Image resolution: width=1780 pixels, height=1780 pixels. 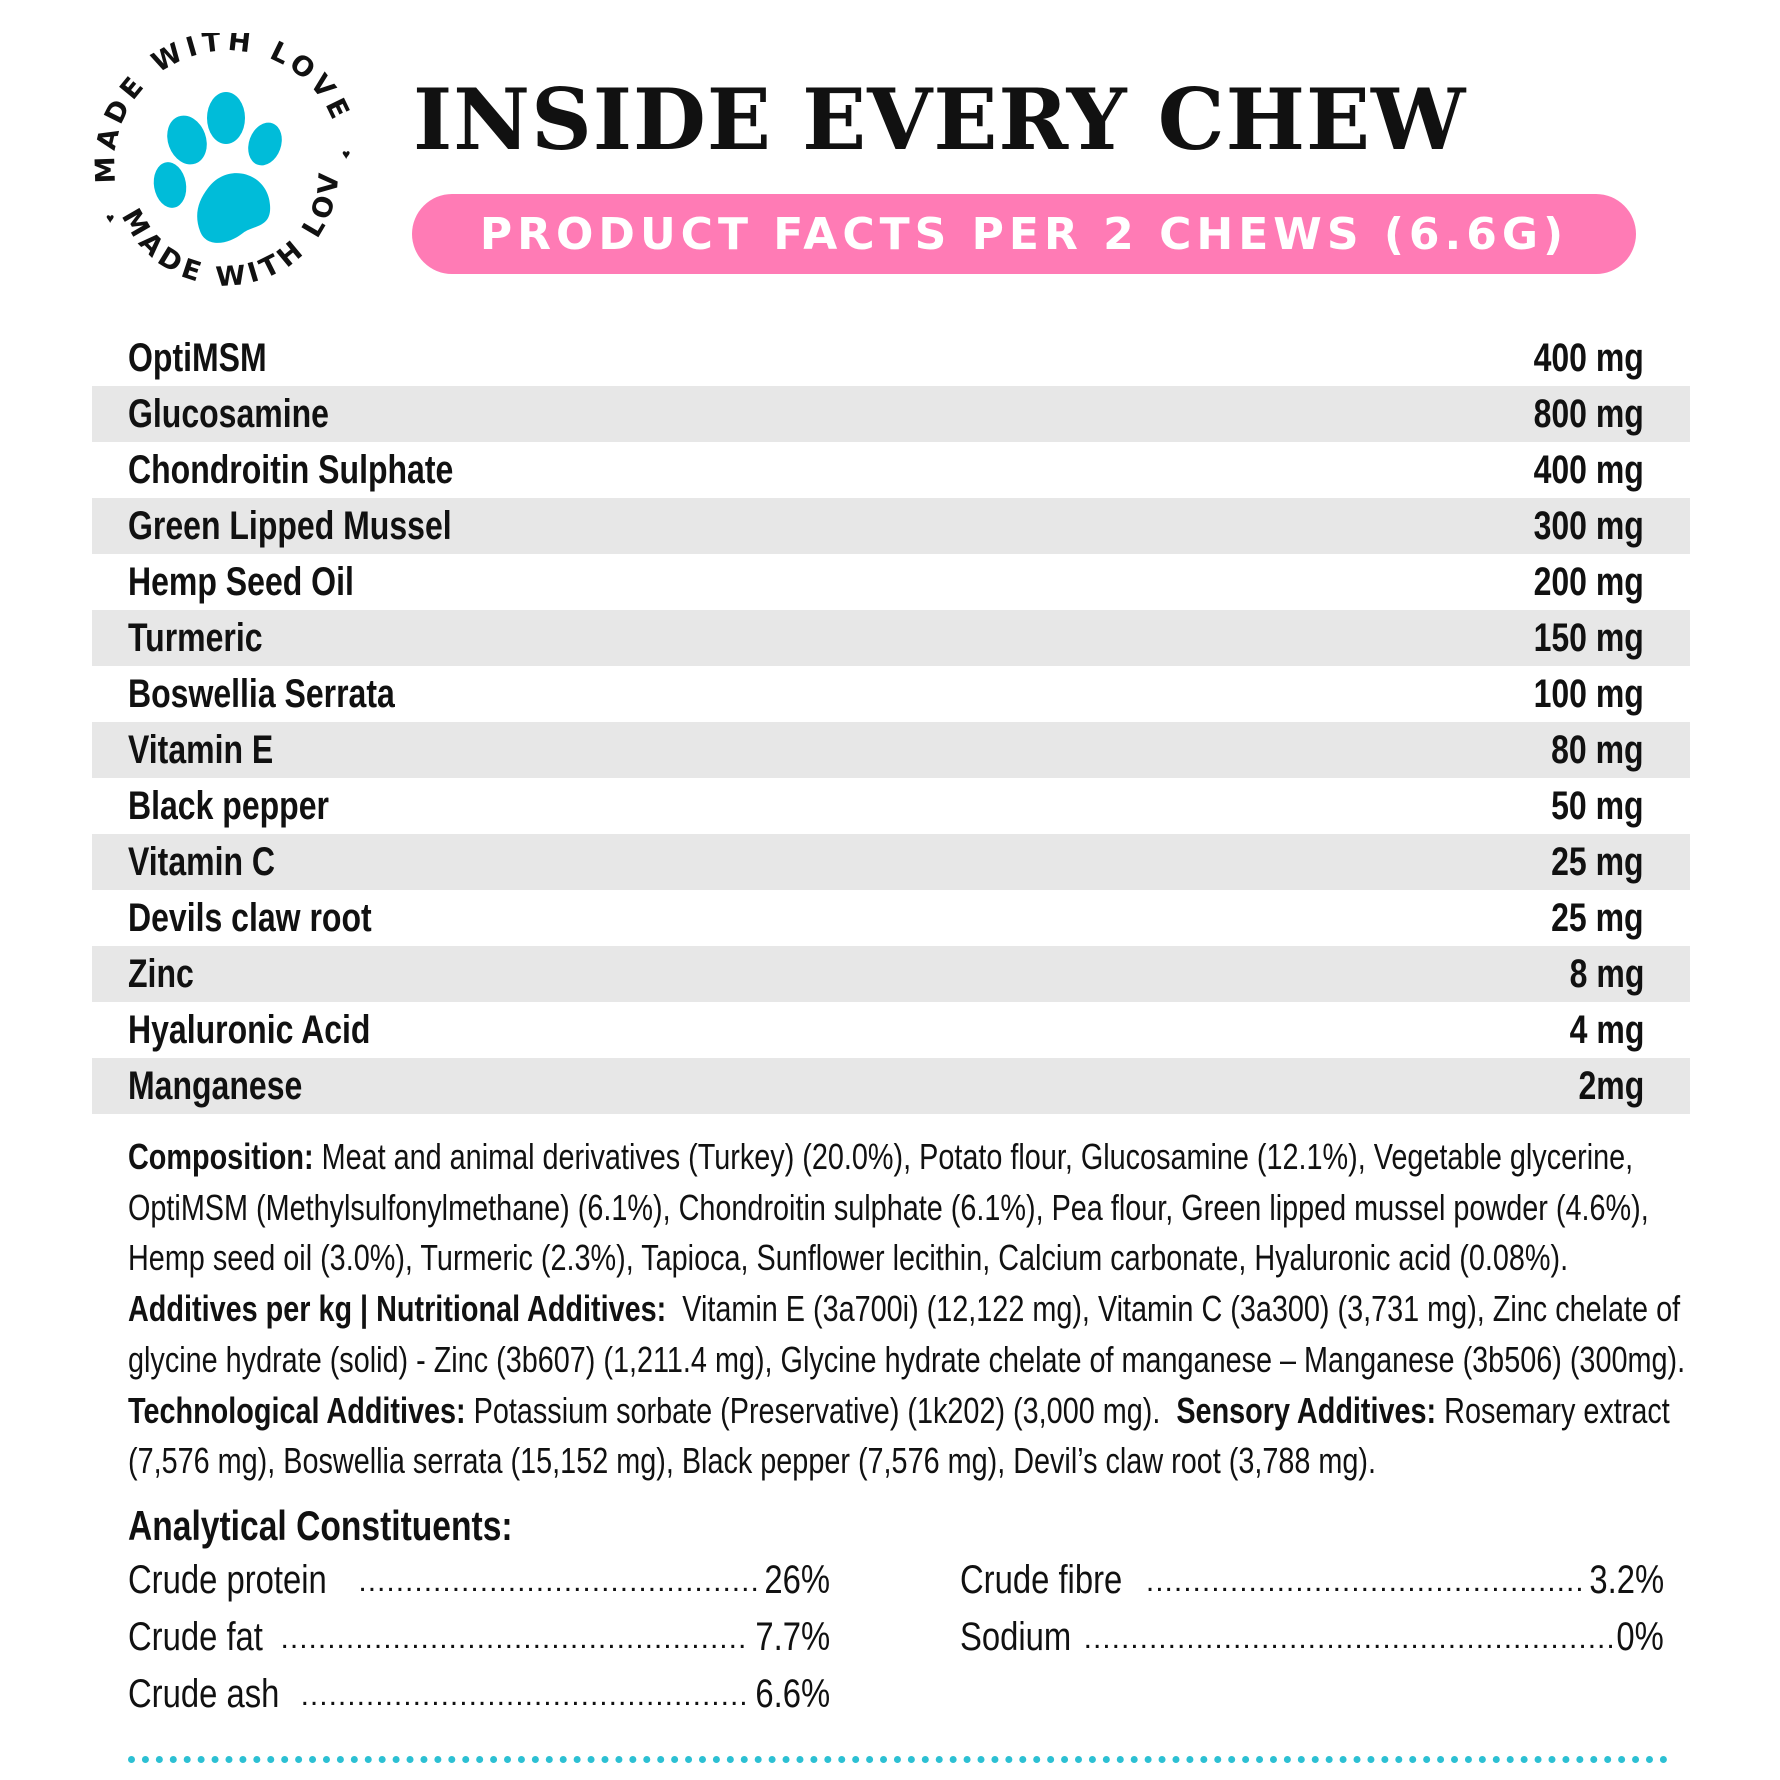 I want to click on ingredient-name: Glucosamine, so click(x=228, y=413).